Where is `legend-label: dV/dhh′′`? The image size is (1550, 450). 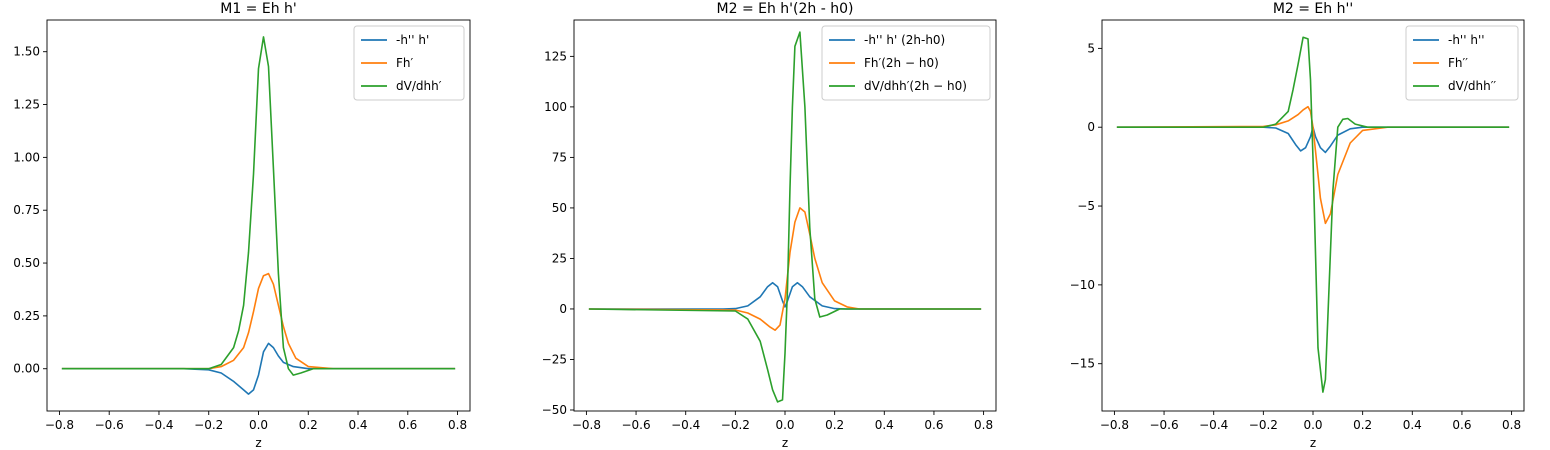
legend-label: dV/dhh′′ is located at coordinates (1472, 86).